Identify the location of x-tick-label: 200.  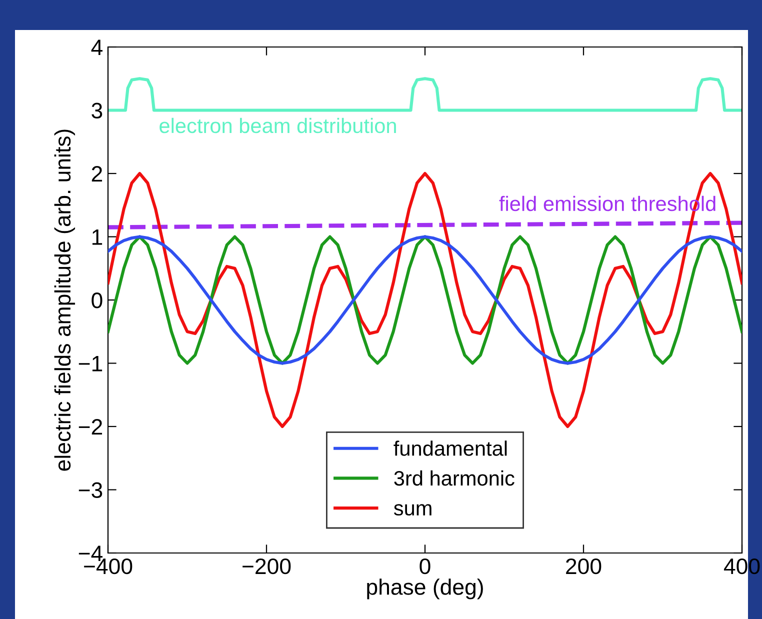
(584, 566).